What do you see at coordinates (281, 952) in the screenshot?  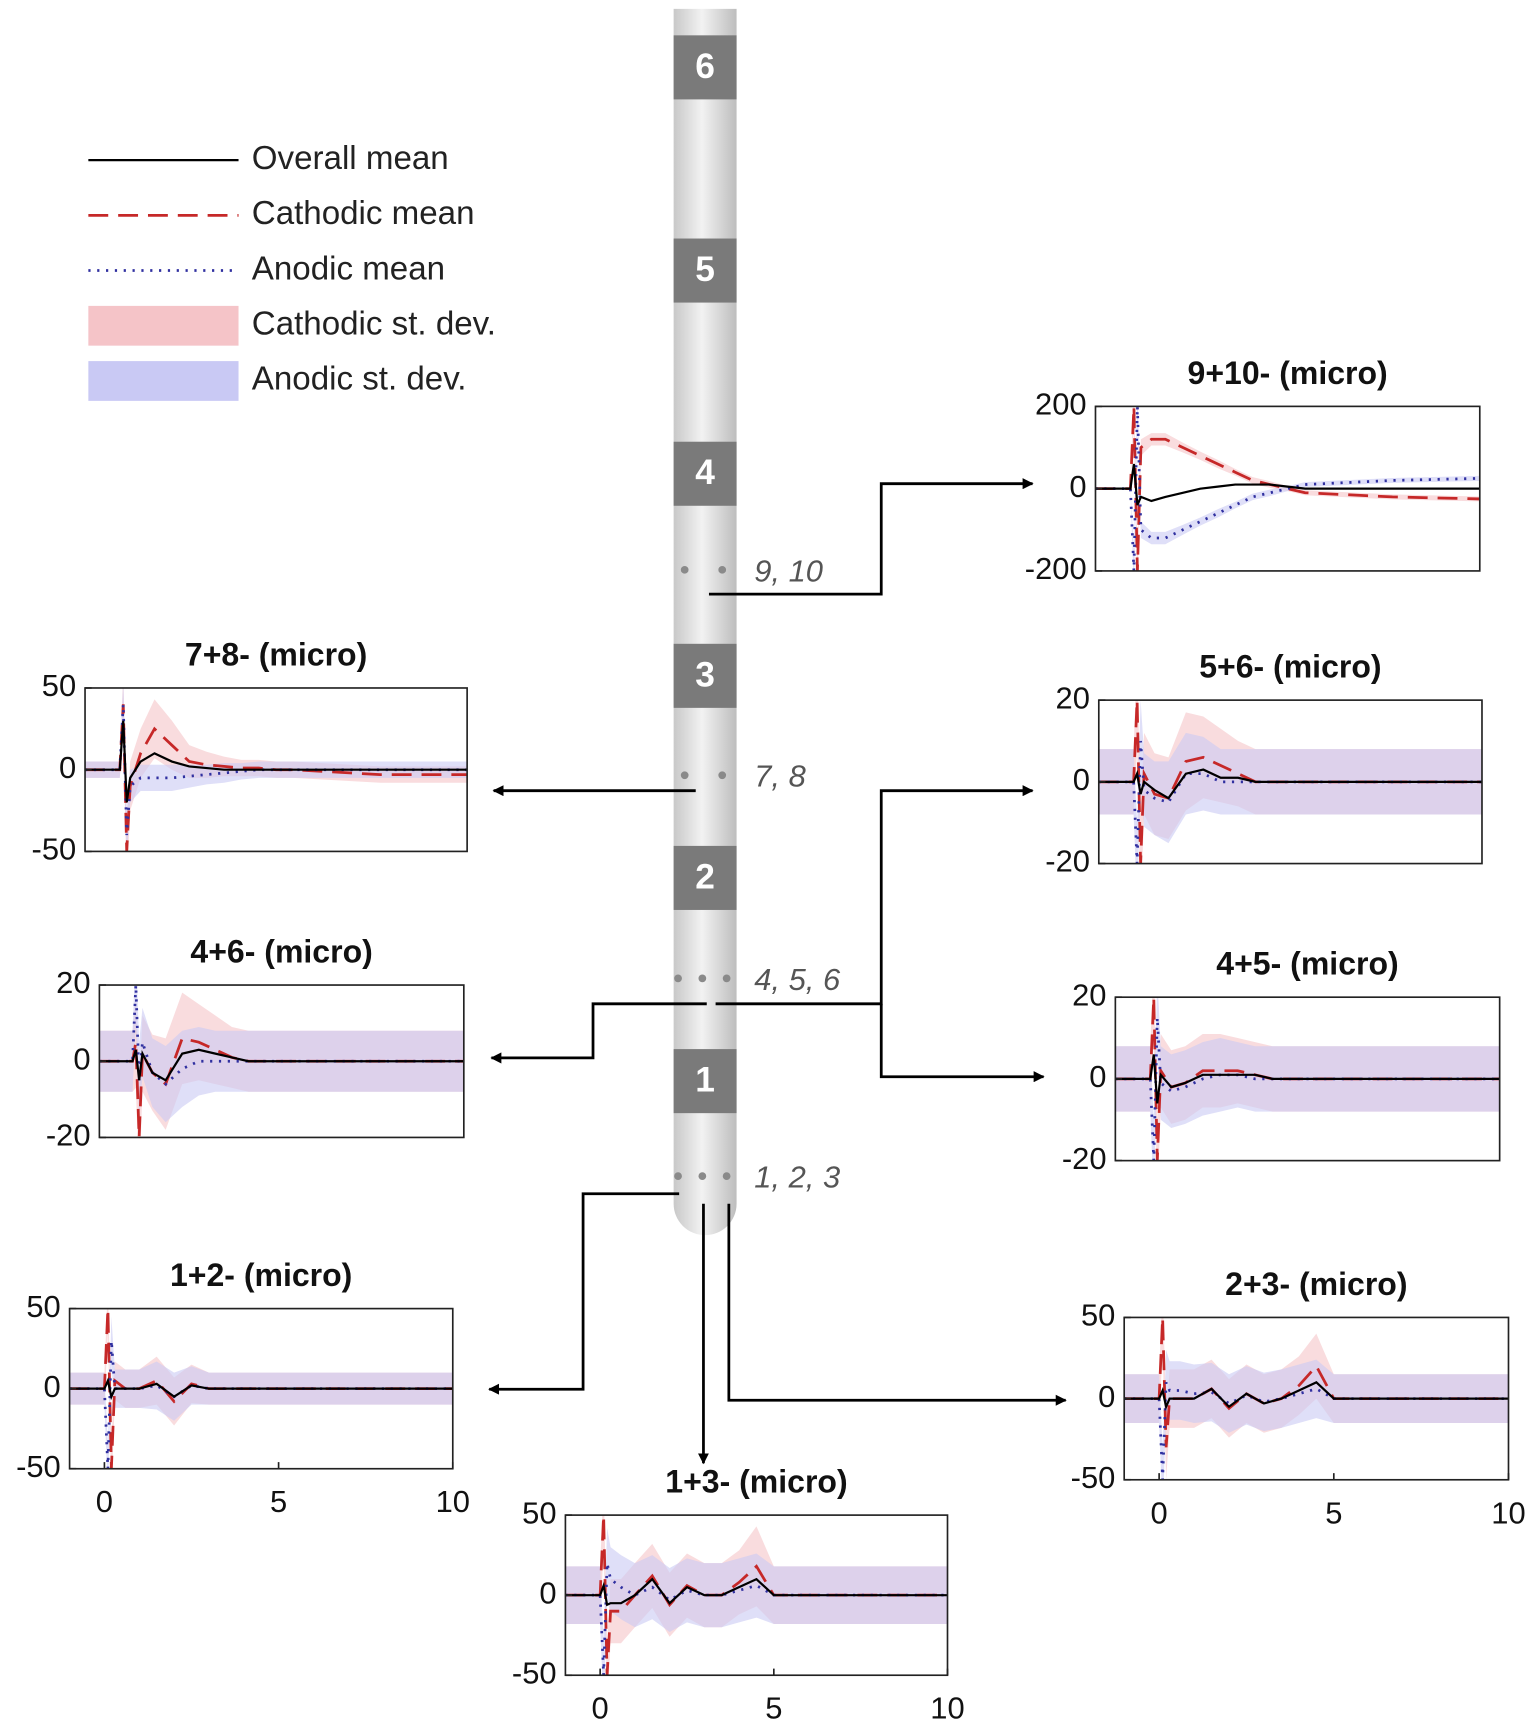 I see `chart-title: 4+6- (micro)` at bounding box center [281, 952].